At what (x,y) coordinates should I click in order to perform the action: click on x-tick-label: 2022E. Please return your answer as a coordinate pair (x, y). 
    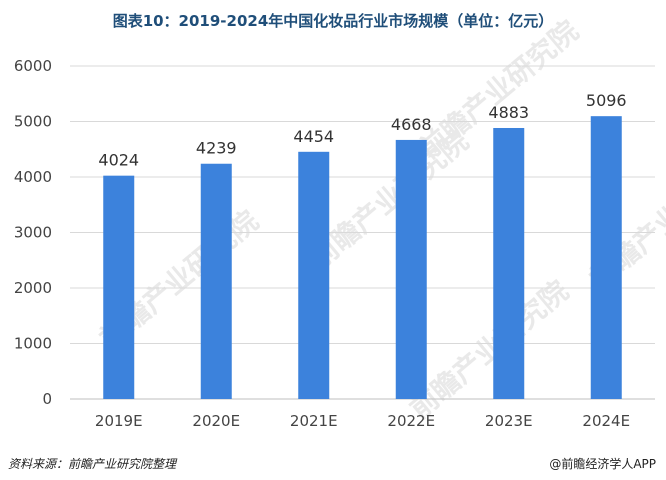
    Looking at the image, I should click on (411, 421).